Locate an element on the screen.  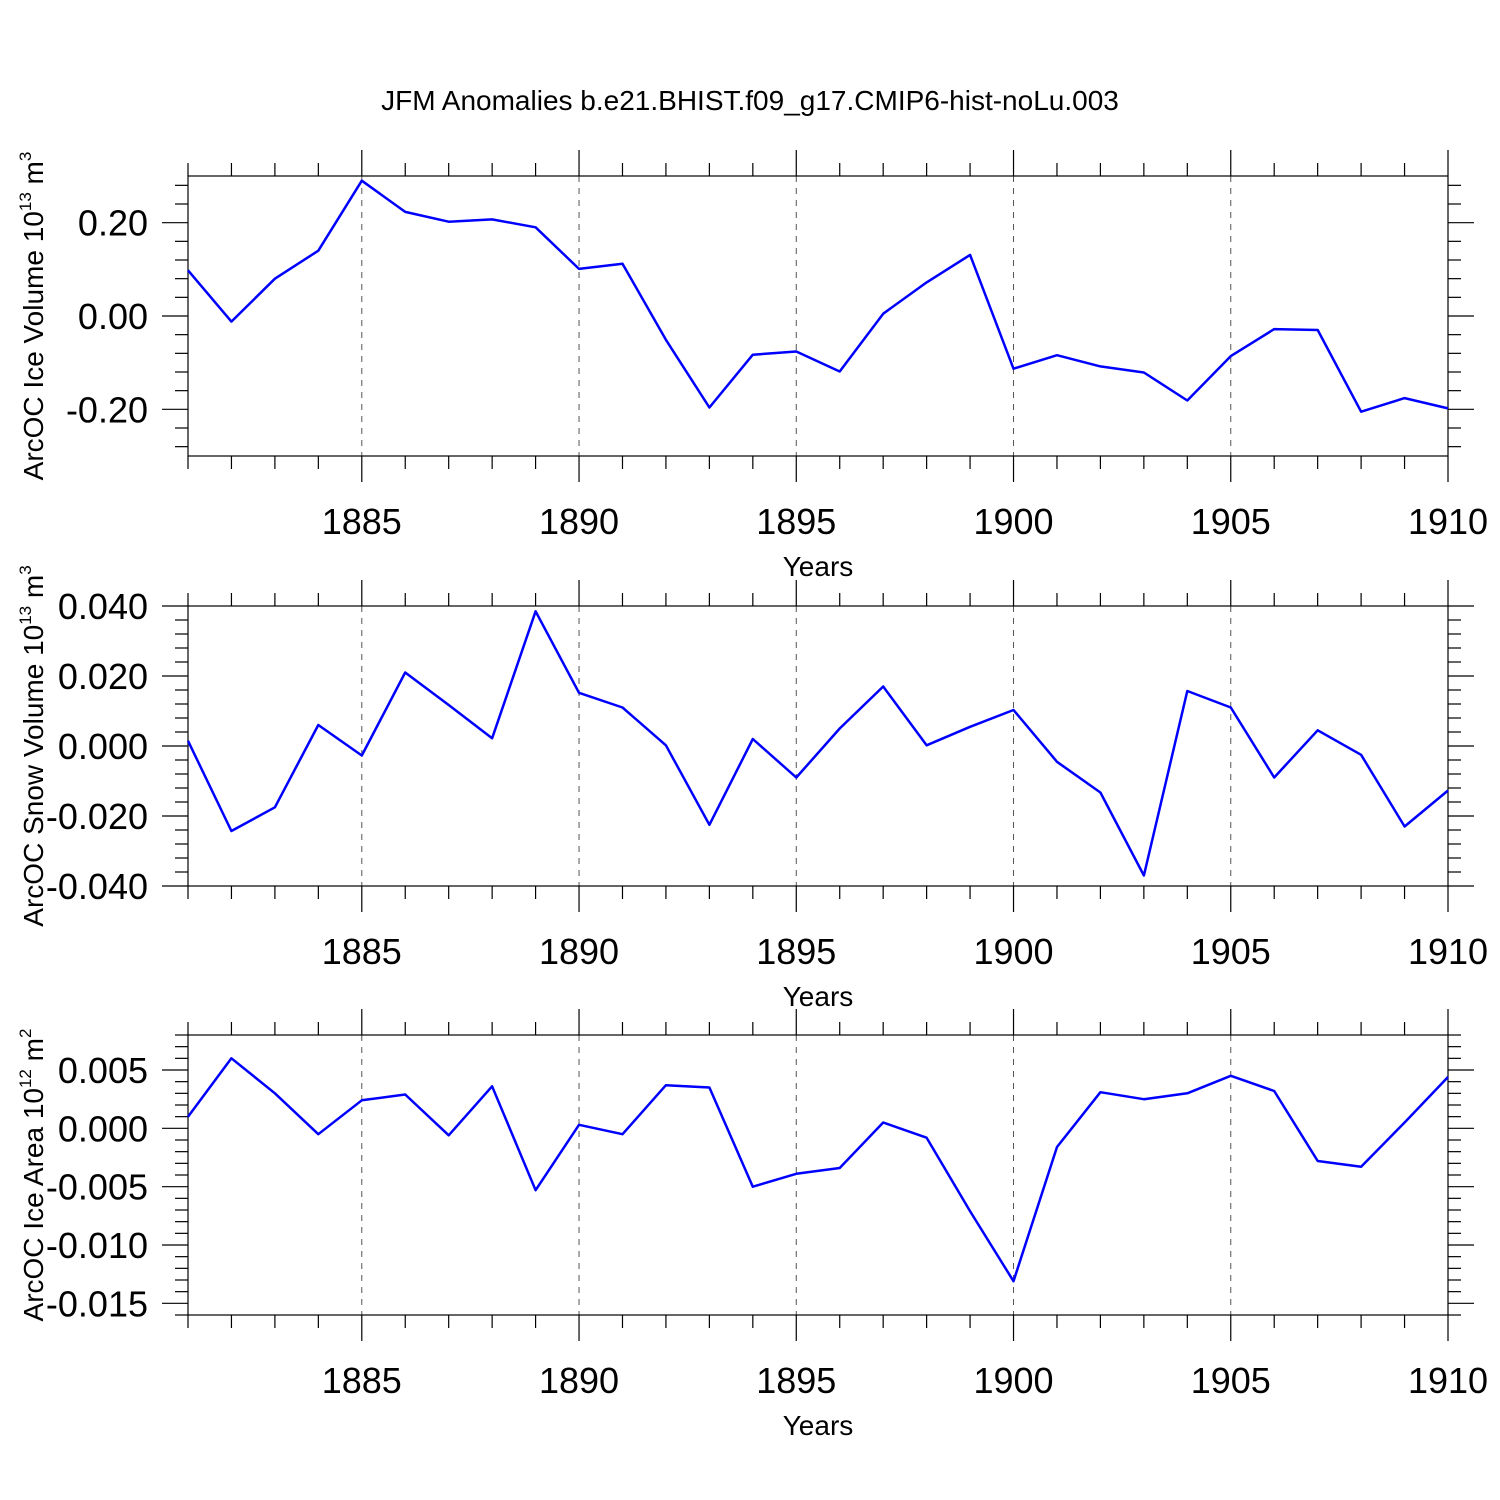
y-tick-label: 0.020 is located at coordinates (103, 676).